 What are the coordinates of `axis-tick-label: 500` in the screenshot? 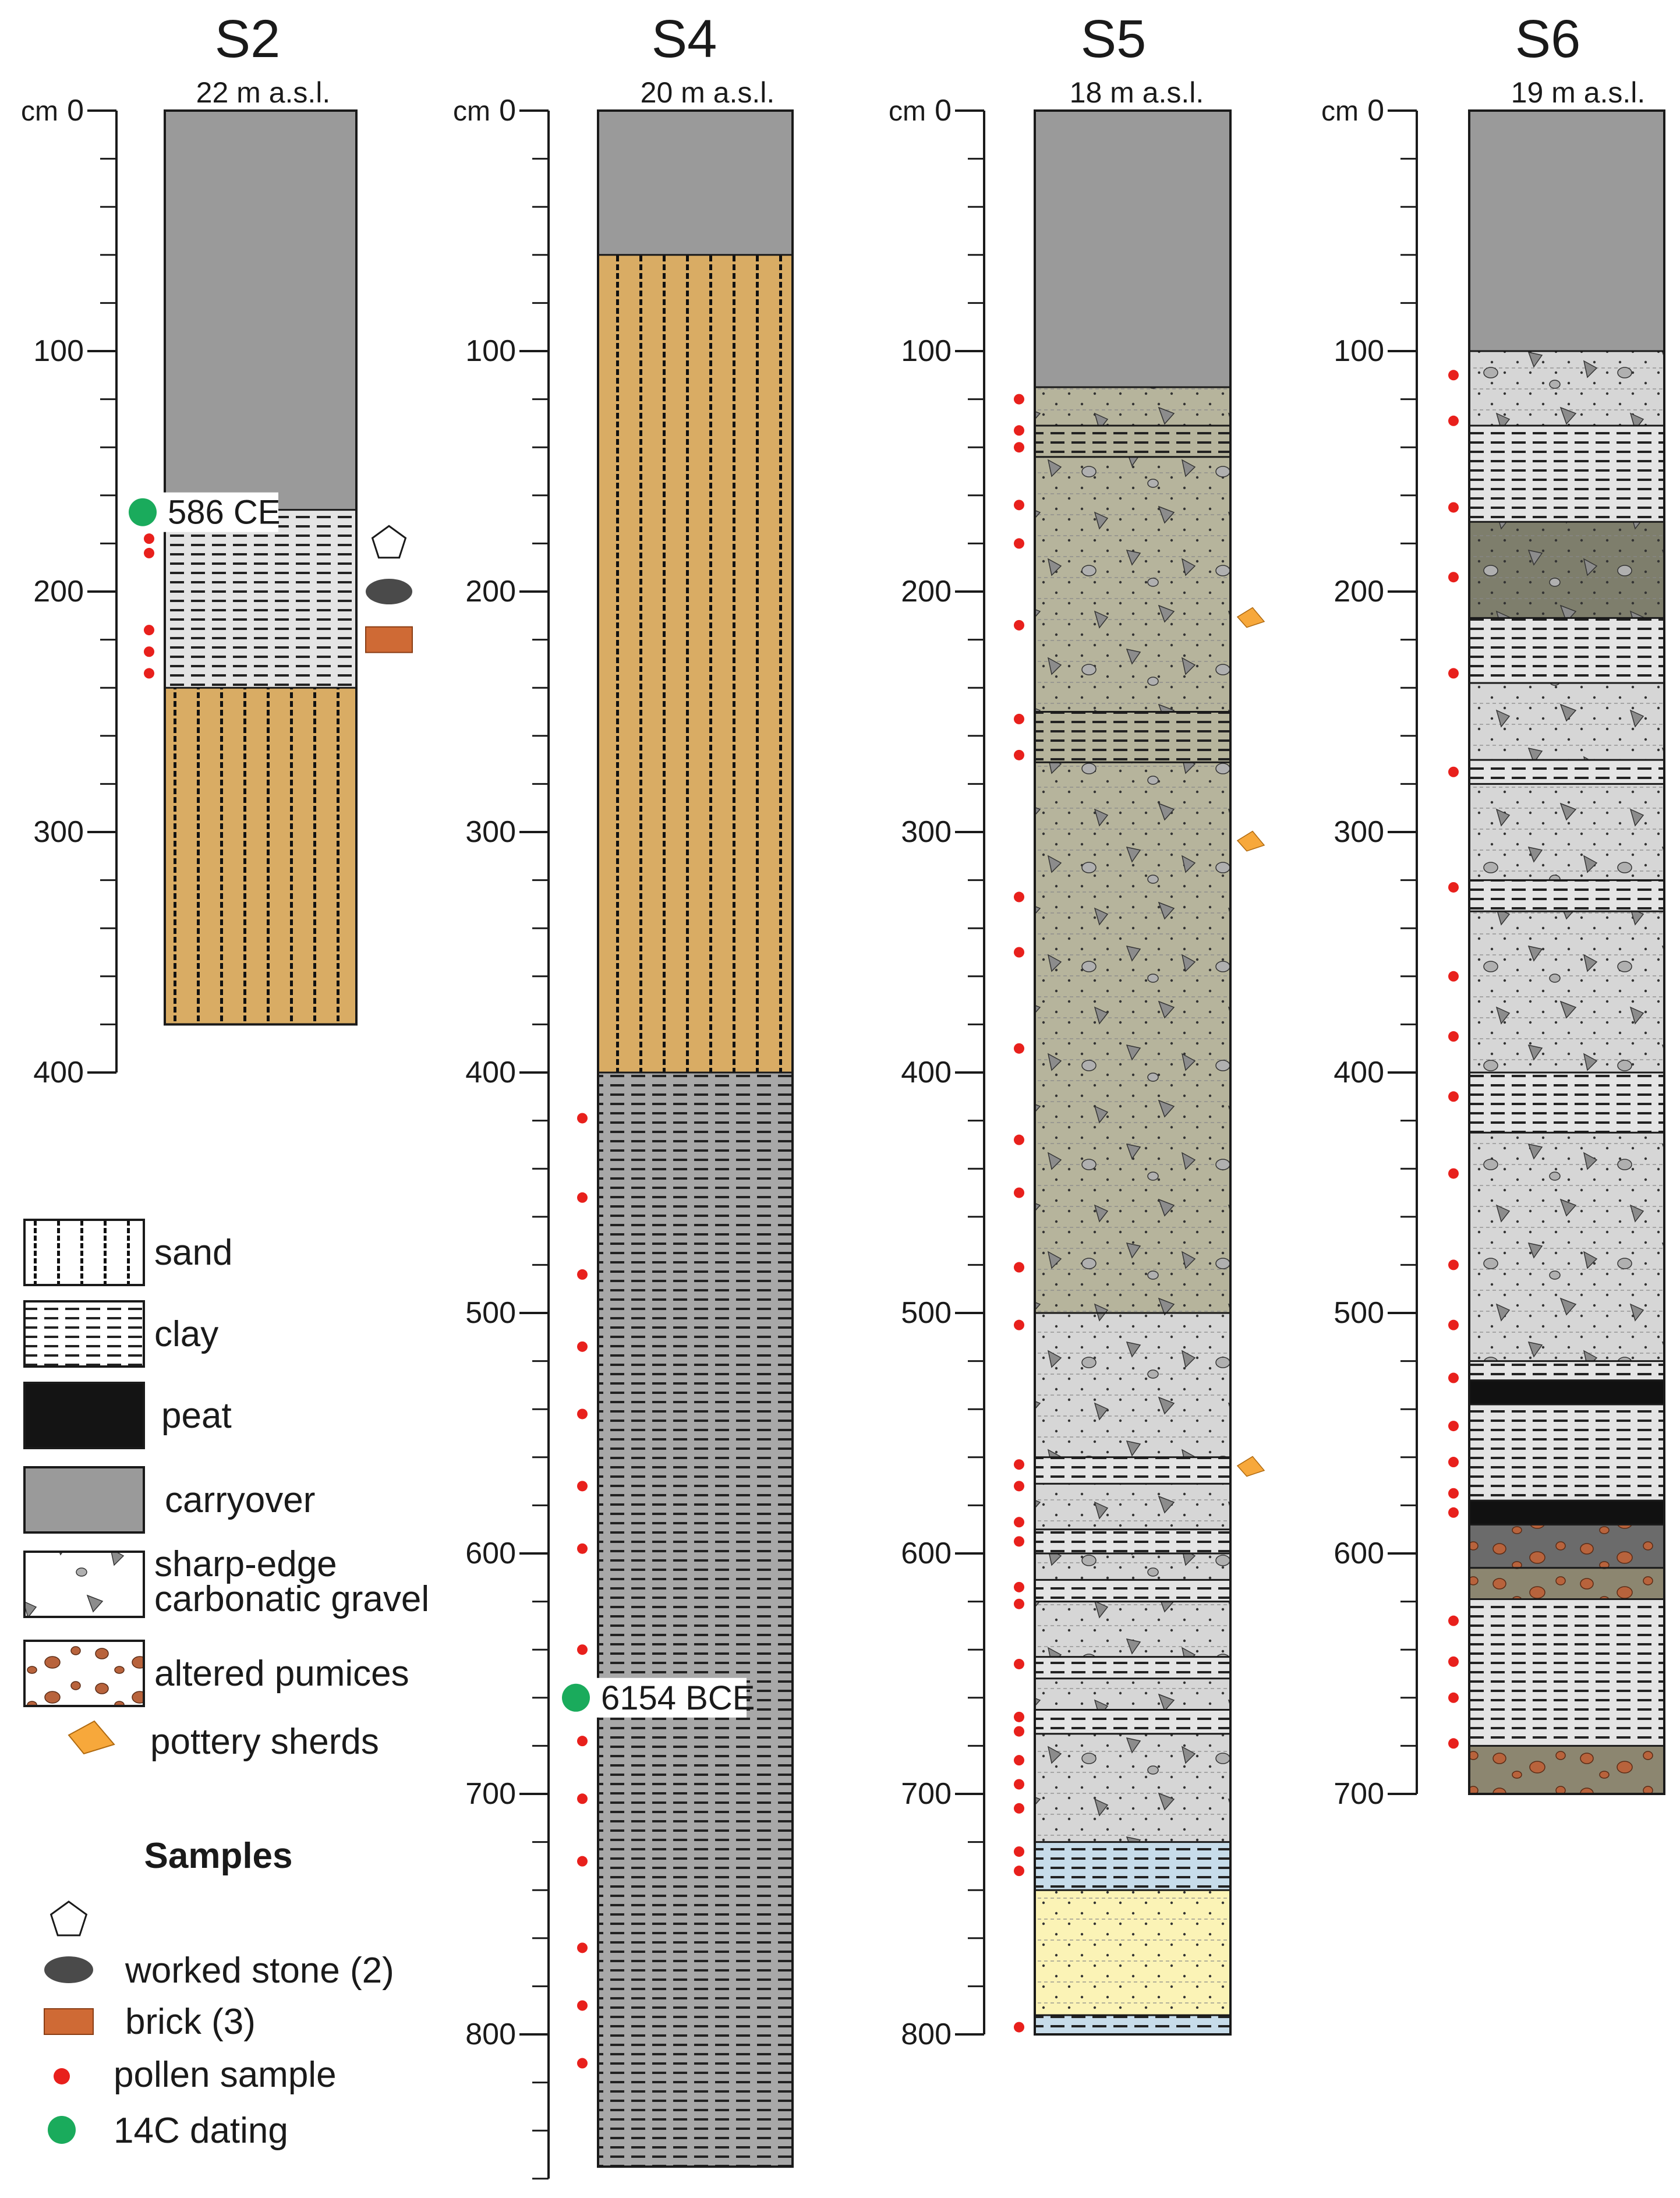 It's located at (490, 1313).